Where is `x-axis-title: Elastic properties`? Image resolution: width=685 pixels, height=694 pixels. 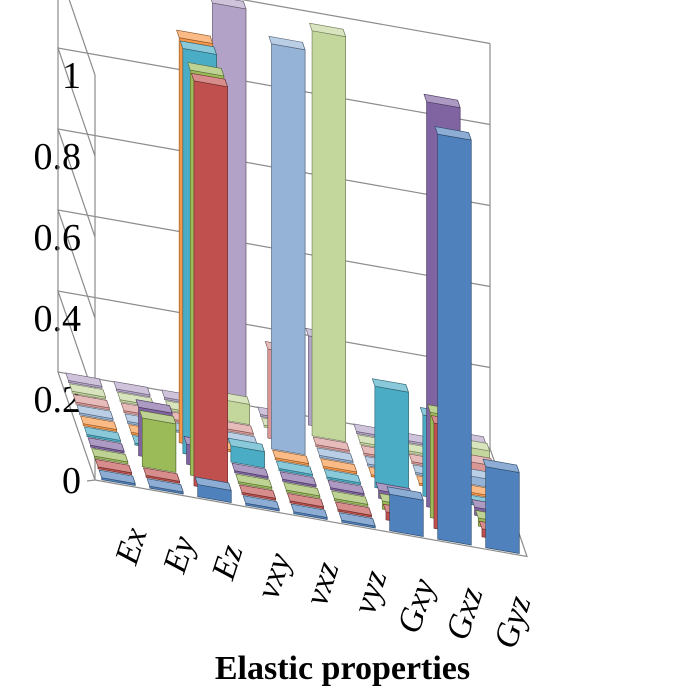 x-axis-title: Elastic properties is located at coordinates (342, 668).